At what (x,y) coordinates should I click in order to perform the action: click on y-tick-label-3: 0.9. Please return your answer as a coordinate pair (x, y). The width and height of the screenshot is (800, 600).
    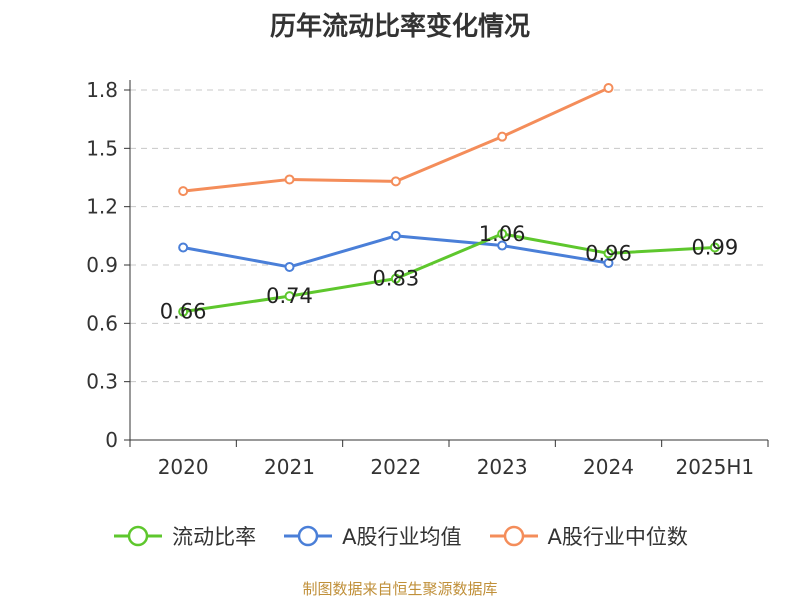
    Looking at the image, I should click on (102, 265).